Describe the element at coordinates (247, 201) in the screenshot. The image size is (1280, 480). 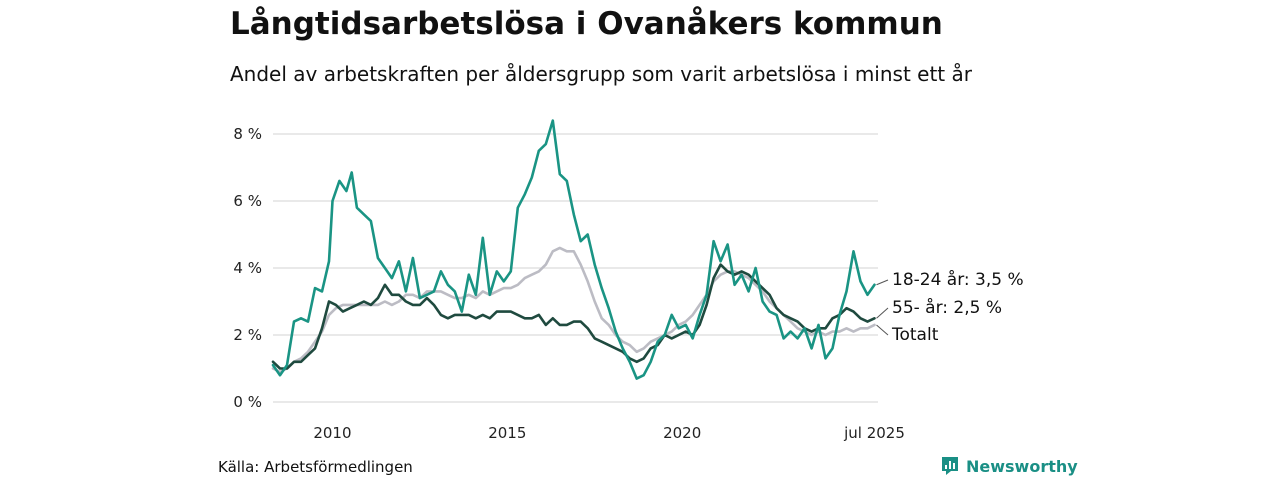
I see `y-tick-label: 6 %` at that location.